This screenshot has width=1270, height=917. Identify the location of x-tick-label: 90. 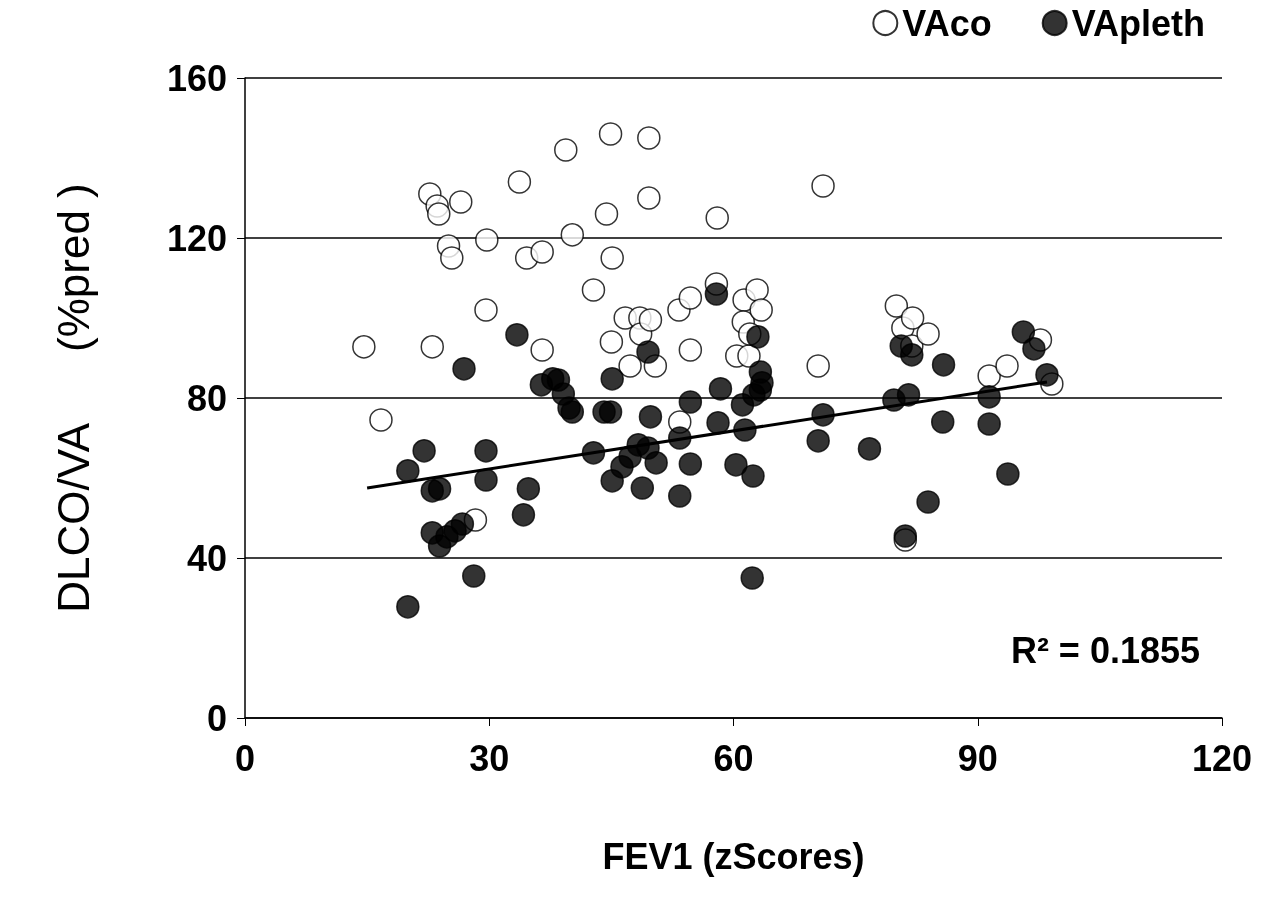
(977, 758).